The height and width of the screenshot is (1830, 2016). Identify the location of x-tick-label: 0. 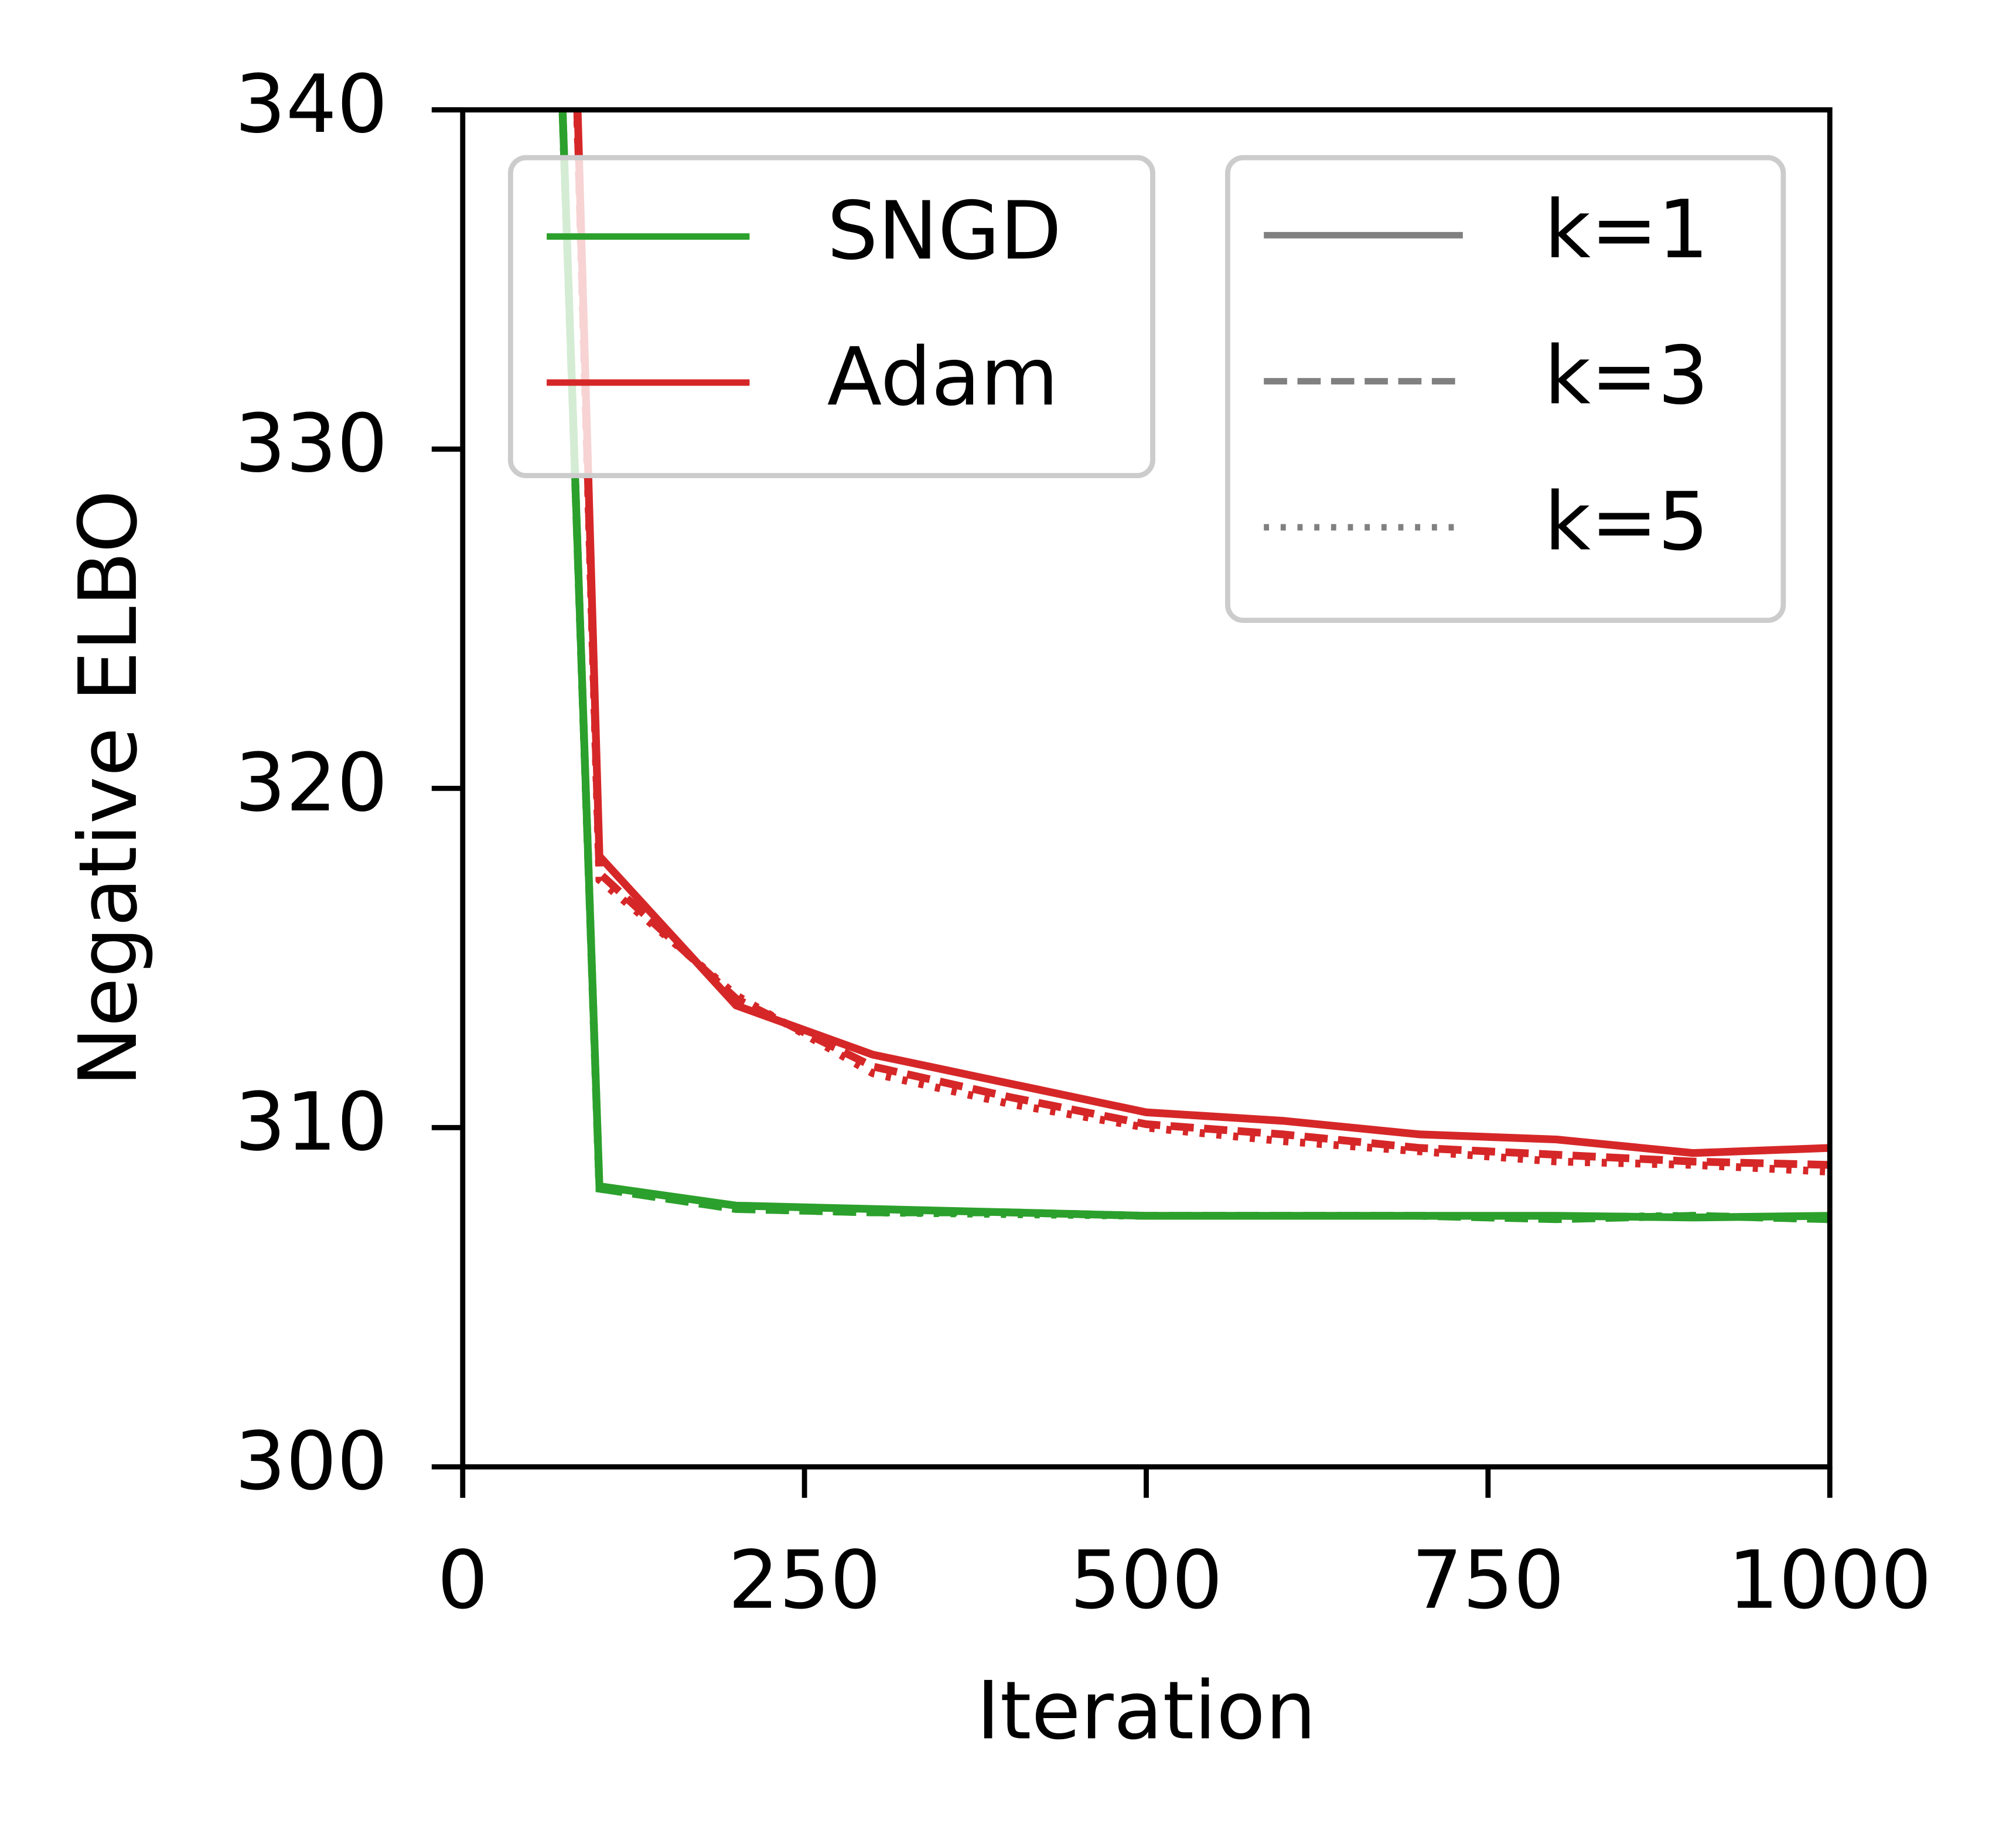
(462, 1580).